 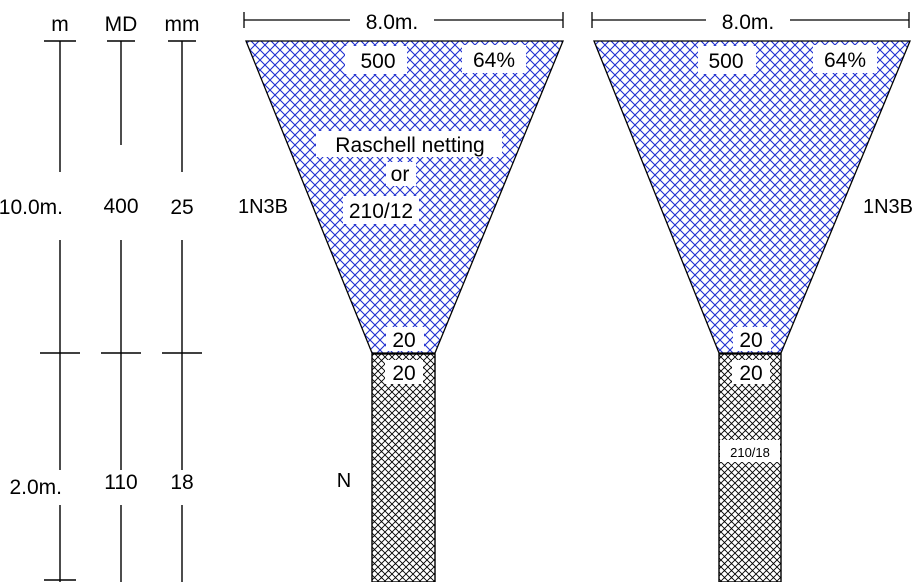 What do you see at coordinates (392, 22) in the screenshot?
I see `left-width-label: 8.0m.` at bounding box center [392, 22].